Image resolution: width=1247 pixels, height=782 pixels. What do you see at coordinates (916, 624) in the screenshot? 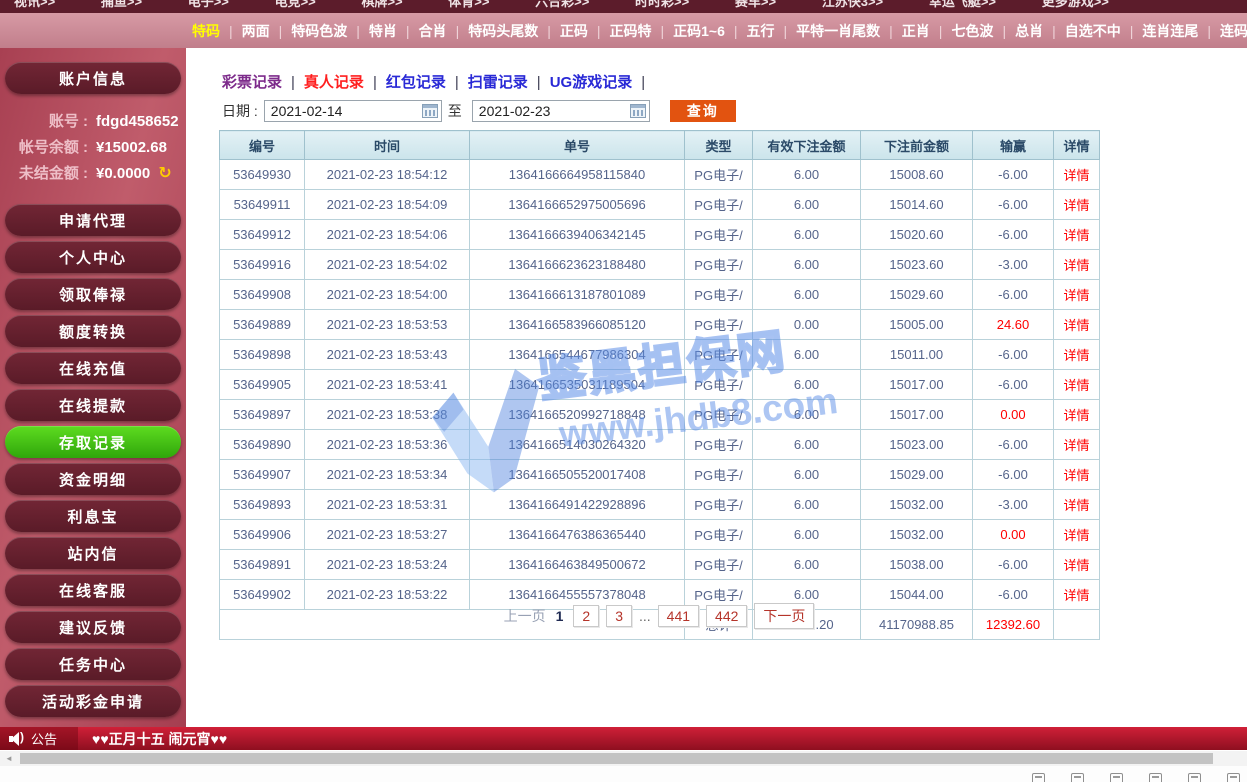
I see `cell-totals-balance-before: 41170988.85` at bounding box center [916, 624].